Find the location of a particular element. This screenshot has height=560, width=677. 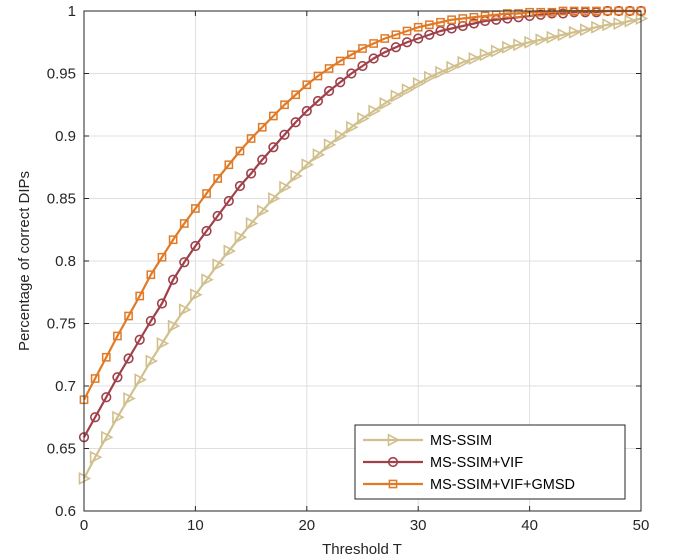

legend-entry: MS-SSIM+VIF is located at coordinates (443, 463).